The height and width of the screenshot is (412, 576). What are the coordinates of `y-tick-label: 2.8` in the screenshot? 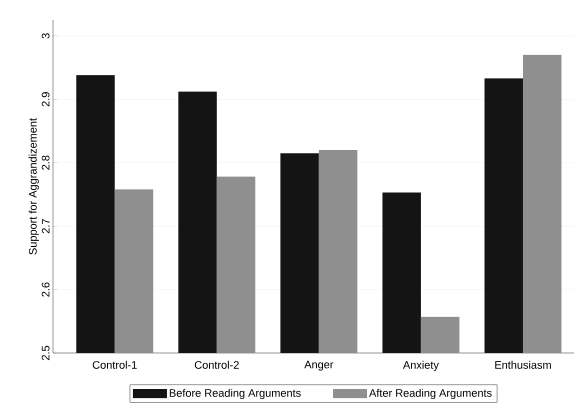 It's located at (46, 163).